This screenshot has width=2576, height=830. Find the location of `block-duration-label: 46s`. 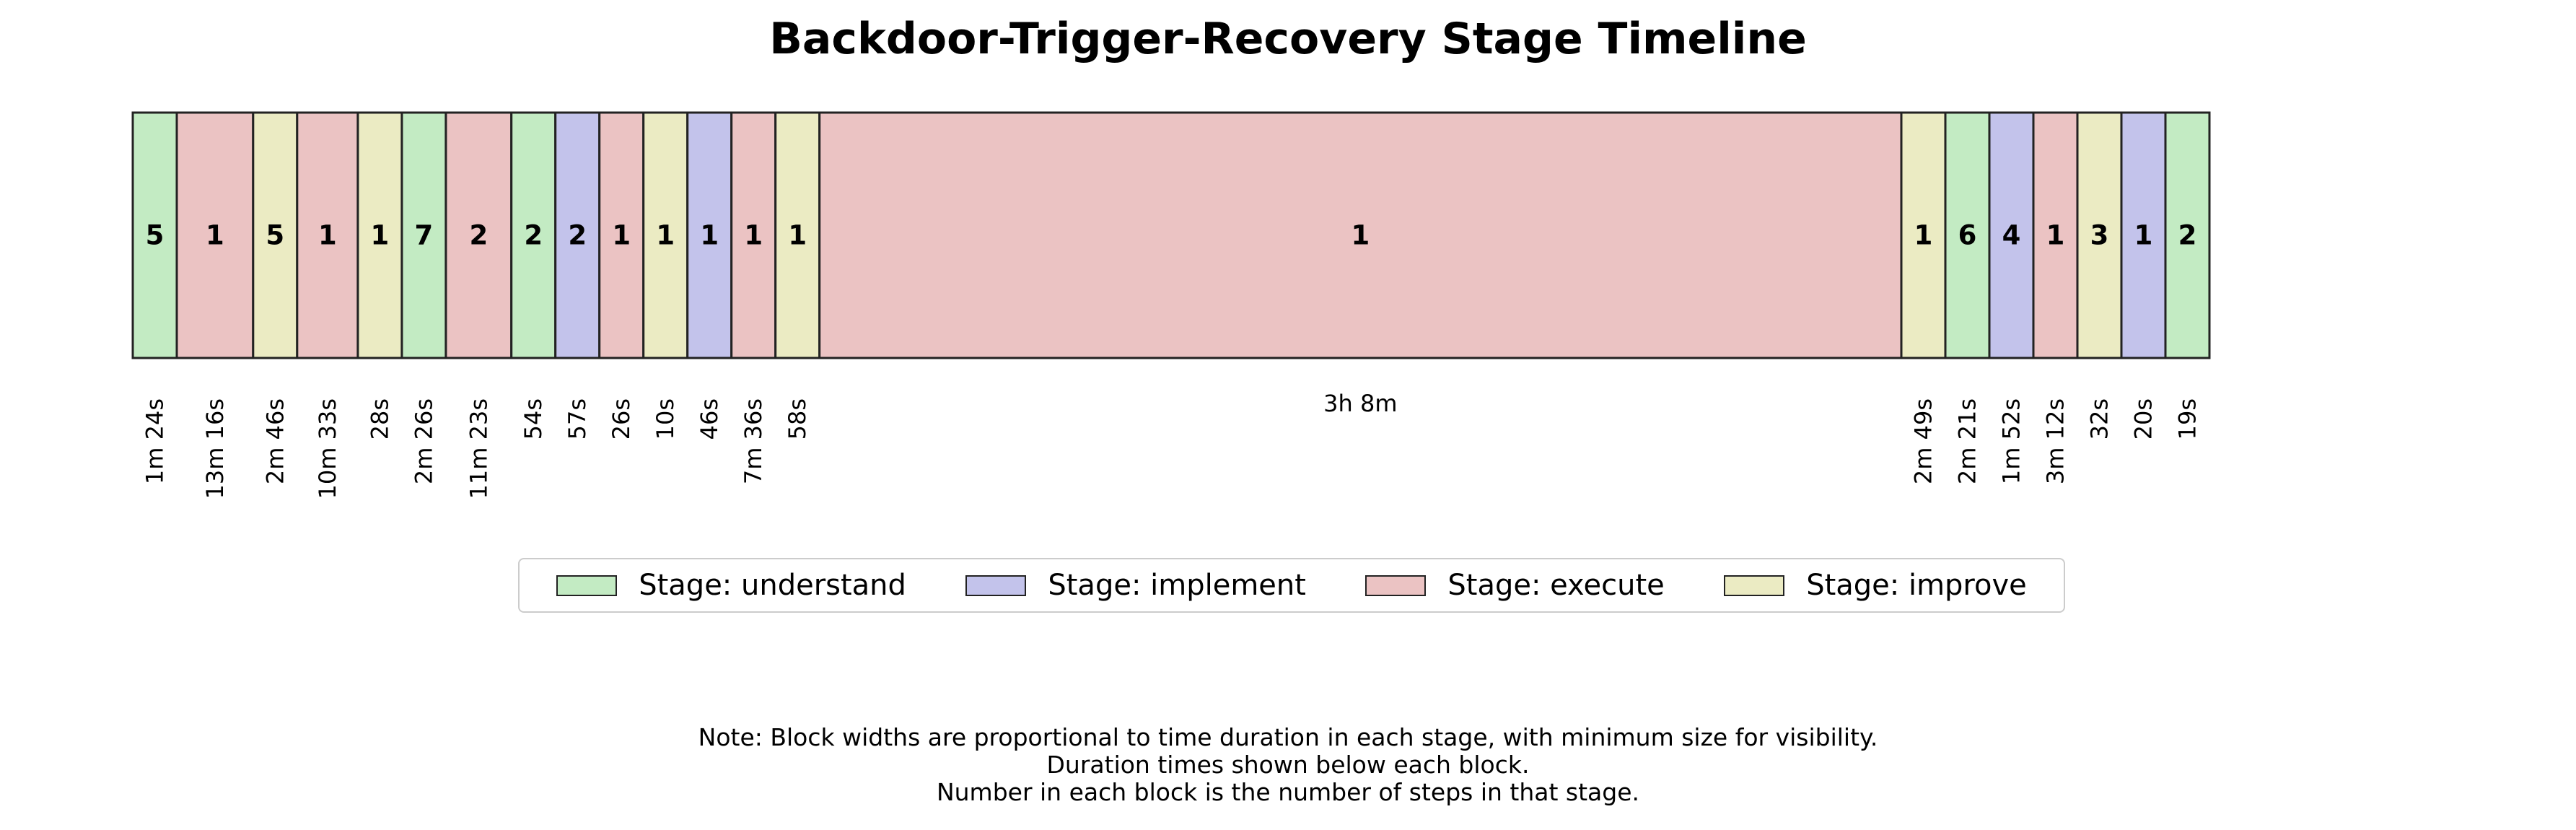

block-duration-label: 46s is located at coordinates (709, 419).